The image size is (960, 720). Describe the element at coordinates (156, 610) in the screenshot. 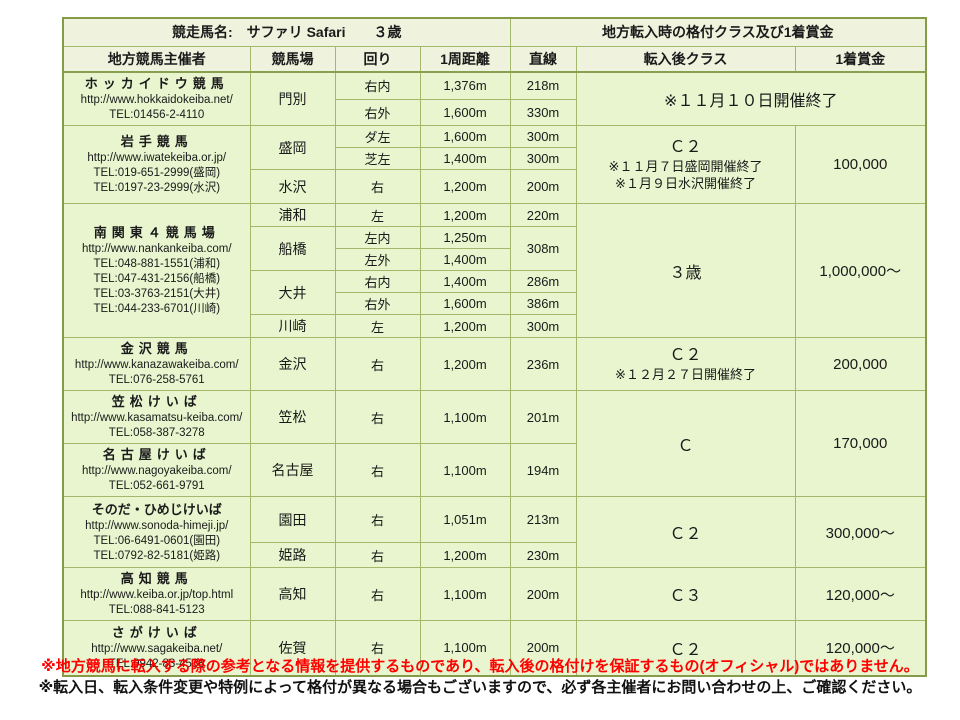

I see `organizer-tel: TEL:088-841-5123` at that location.